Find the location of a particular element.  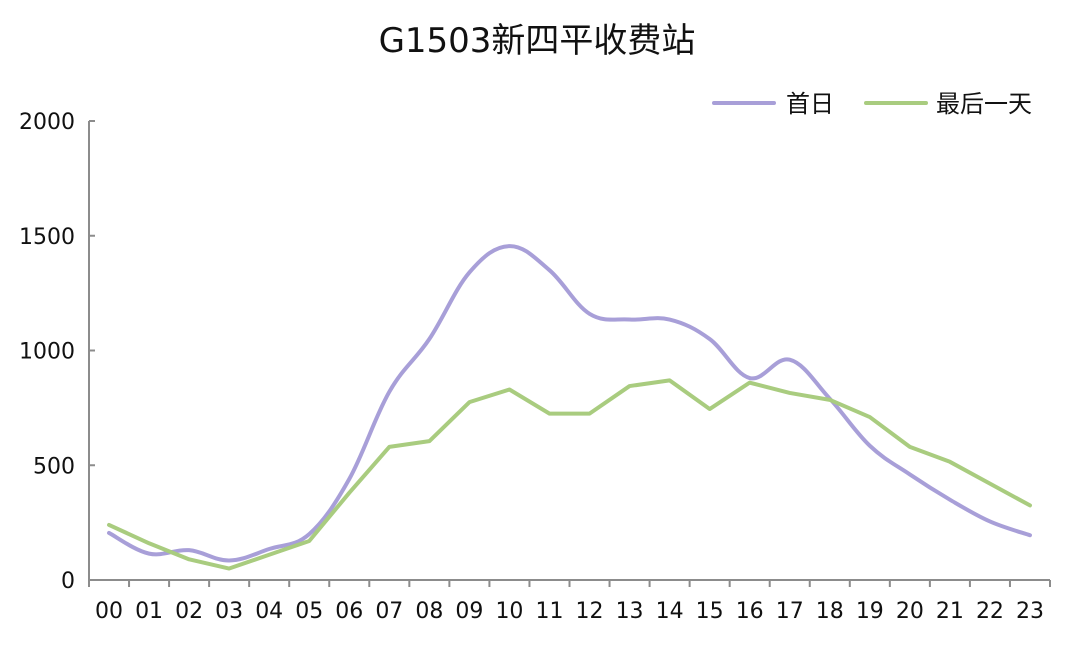

y-tick-label: 1000 is located at coordinates (47, 352).